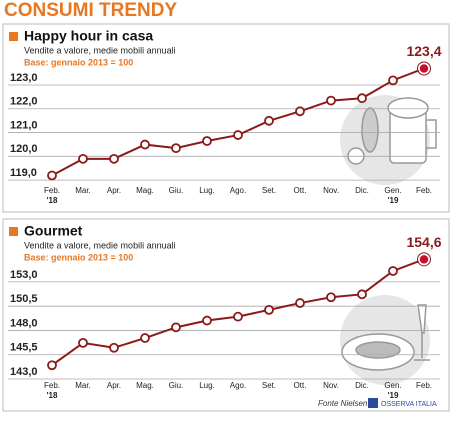 This screenshot has height=421, width=452. What do you see at coordinates (388, 140) in the screenshot?
I see `icon-beer` at bounding box center [388, 140].